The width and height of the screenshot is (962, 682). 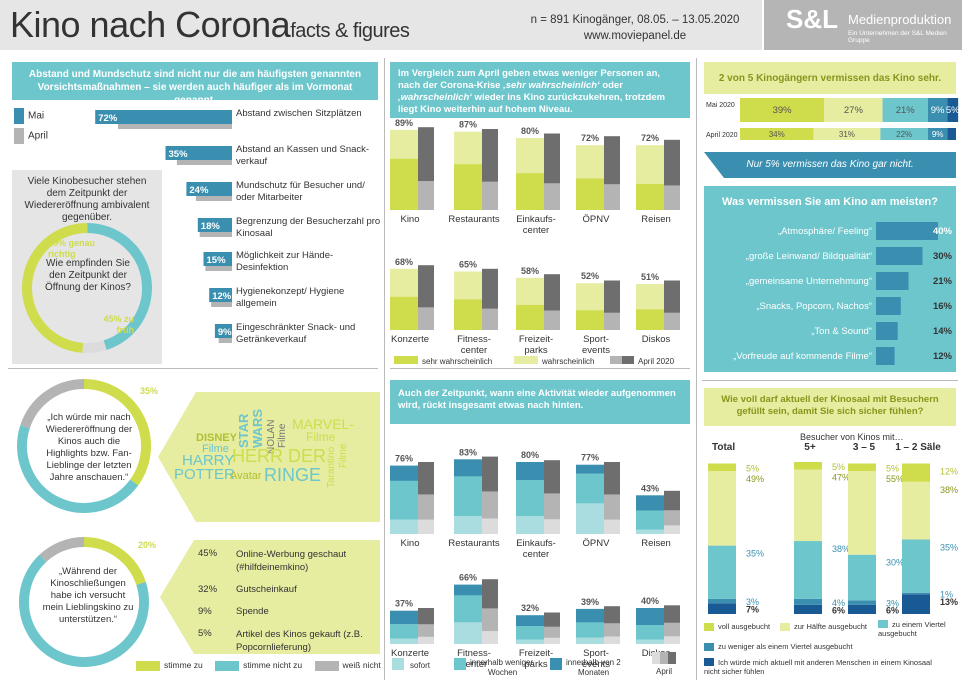 I want to click on most-missed-title: Was vermissen Sie am Kino am meisten?, so click(x=829, y=202).